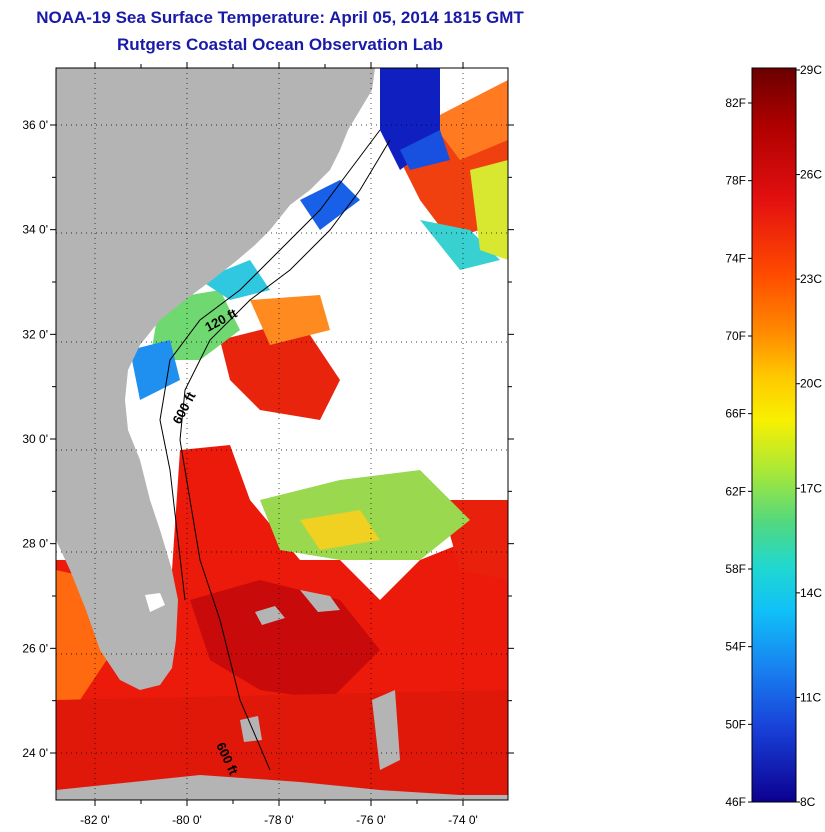 This screenshot has width=825, height=832. I want to click on colorbar-c-label: 23C, so click(811, 279).